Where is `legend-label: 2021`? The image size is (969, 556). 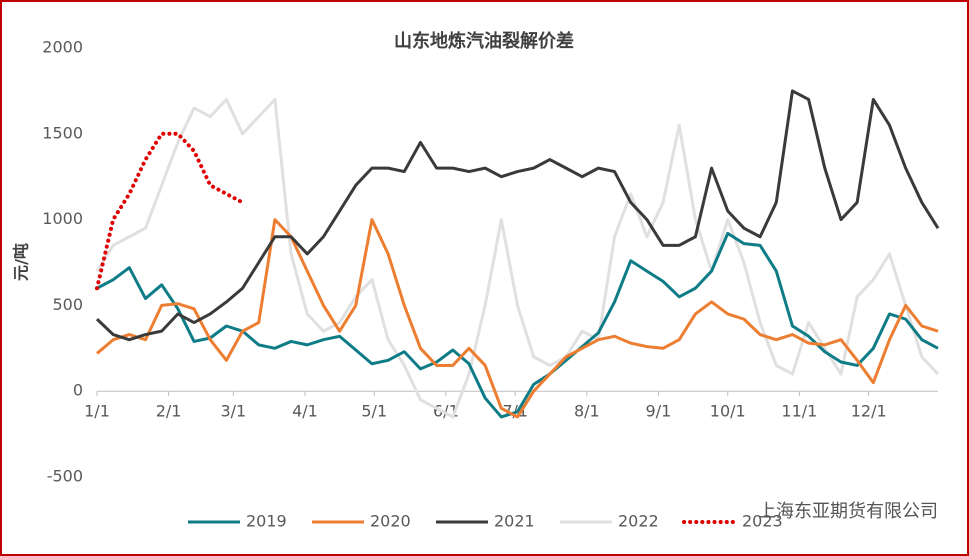 legend-label: 2021 is located at coordinates (514, 521).